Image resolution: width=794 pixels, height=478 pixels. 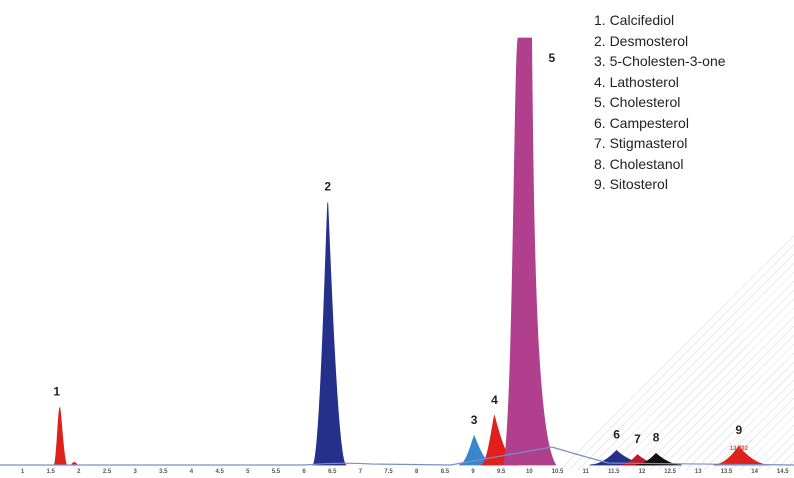 I want to click on legend-item: 3. 5-Cholesten-3-one, so click(x=660, y=61).